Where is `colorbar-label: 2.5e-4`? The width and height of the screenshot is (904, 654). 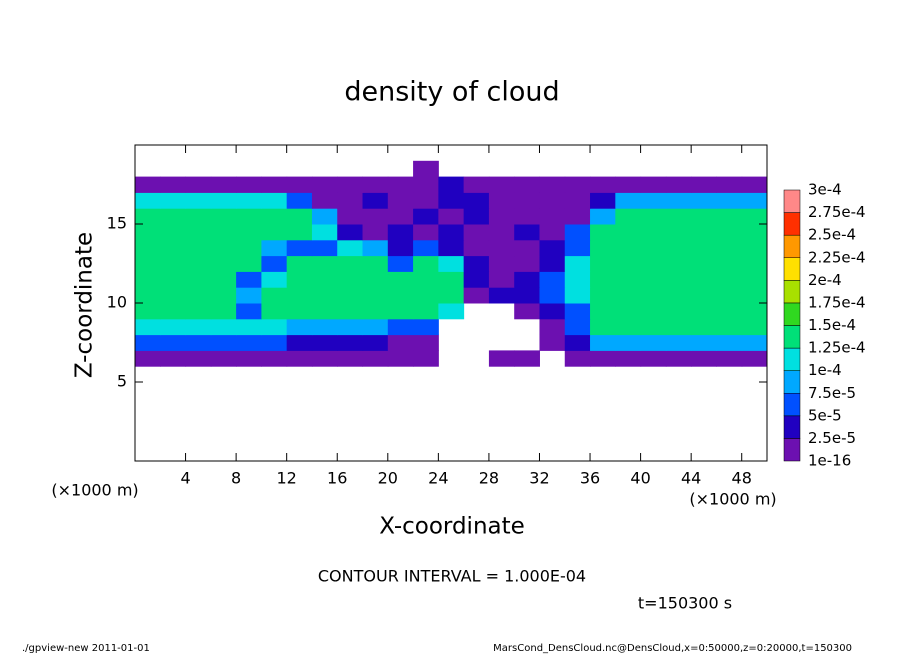 colorbar-label: 2.5e-4 is located at coordinates (832, 235).